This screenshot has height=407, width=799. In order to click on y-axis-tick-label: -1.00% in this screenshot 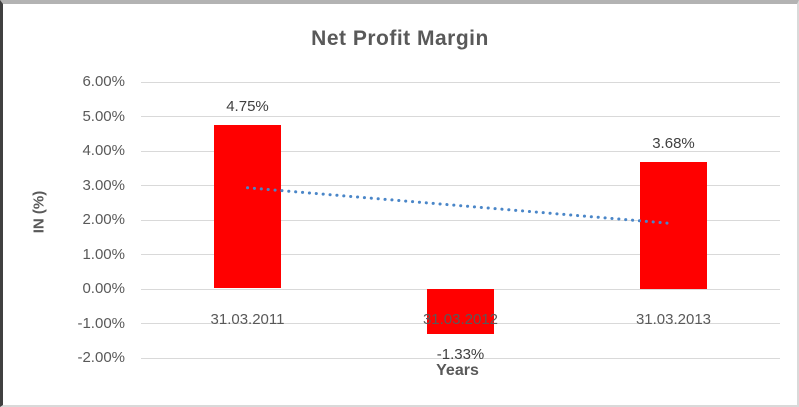, I will do `click(101, 323)`.